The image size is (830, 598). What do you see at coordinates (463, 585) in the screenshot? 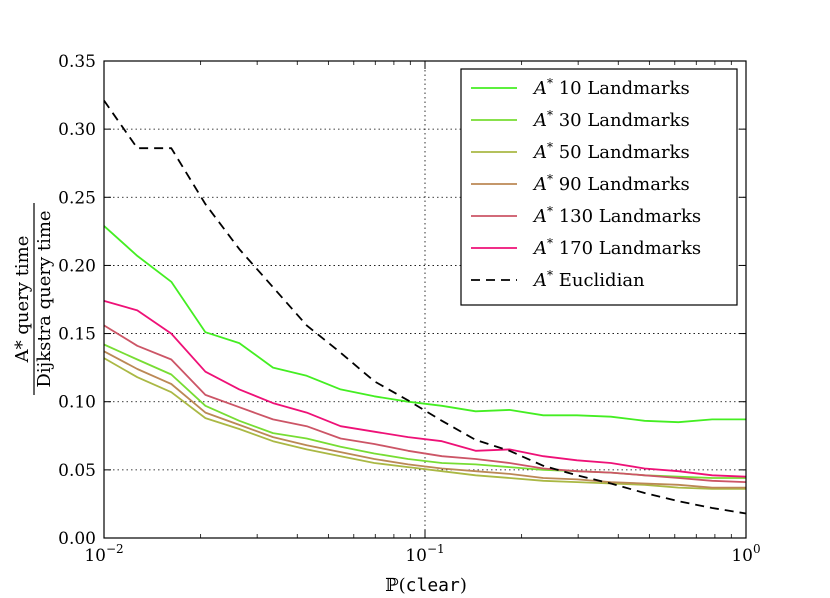
I see `x-axis-label-suffix: )` at bounding box center [463, 585].